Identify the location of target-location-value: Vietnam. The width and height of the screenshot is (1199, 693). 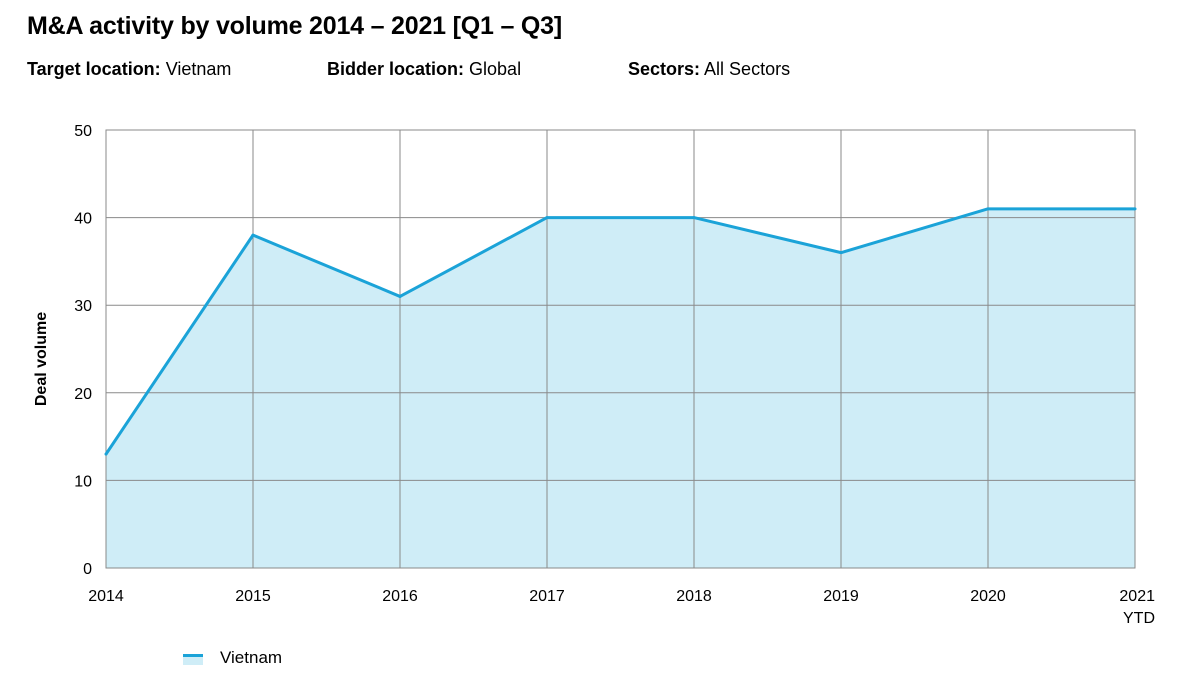
(198, 69).